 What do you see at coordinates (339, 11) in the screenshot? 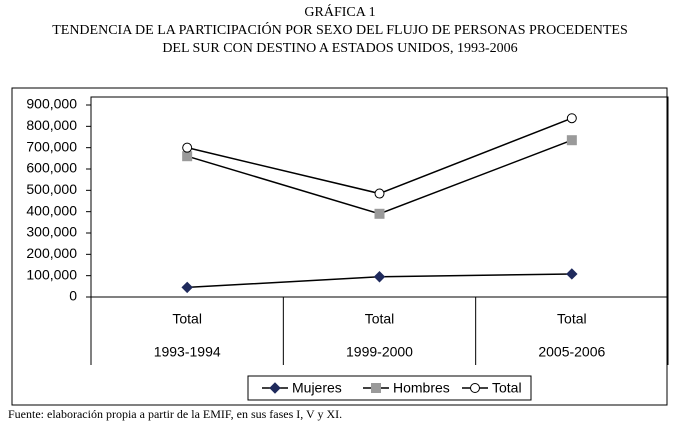
I see `chart-title: GRÁFICA 1` at bounding box center [339, 11].